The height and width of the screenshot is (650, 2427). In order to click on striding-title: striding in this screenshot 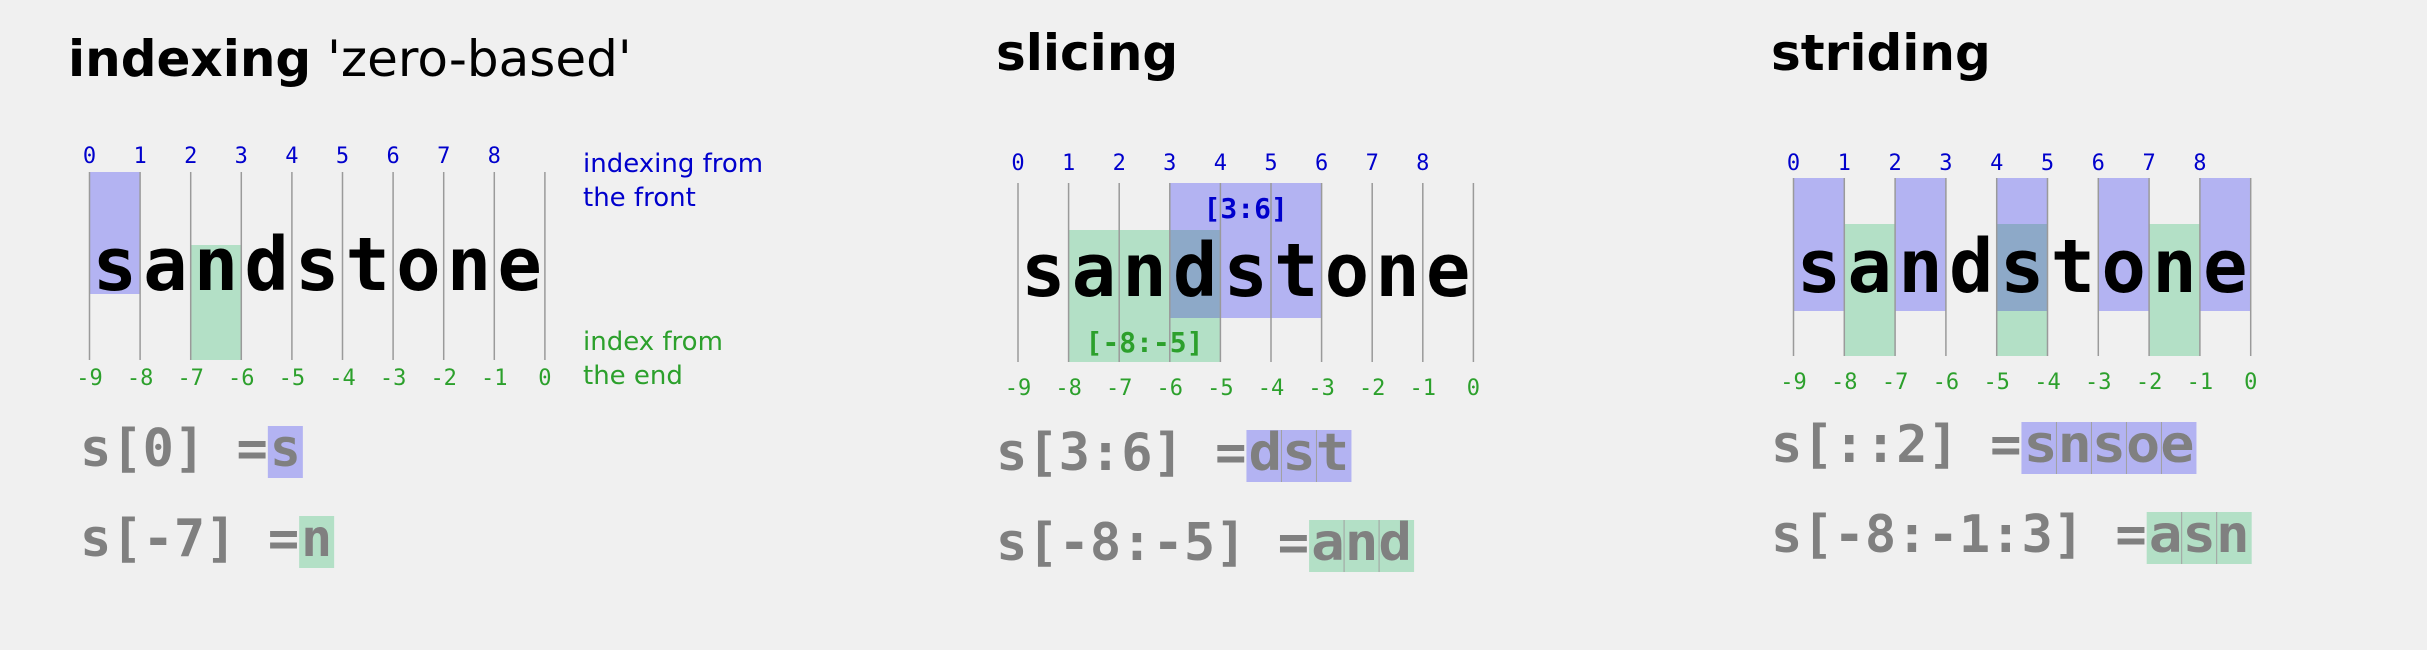, I will do `click(1881, 53)`.